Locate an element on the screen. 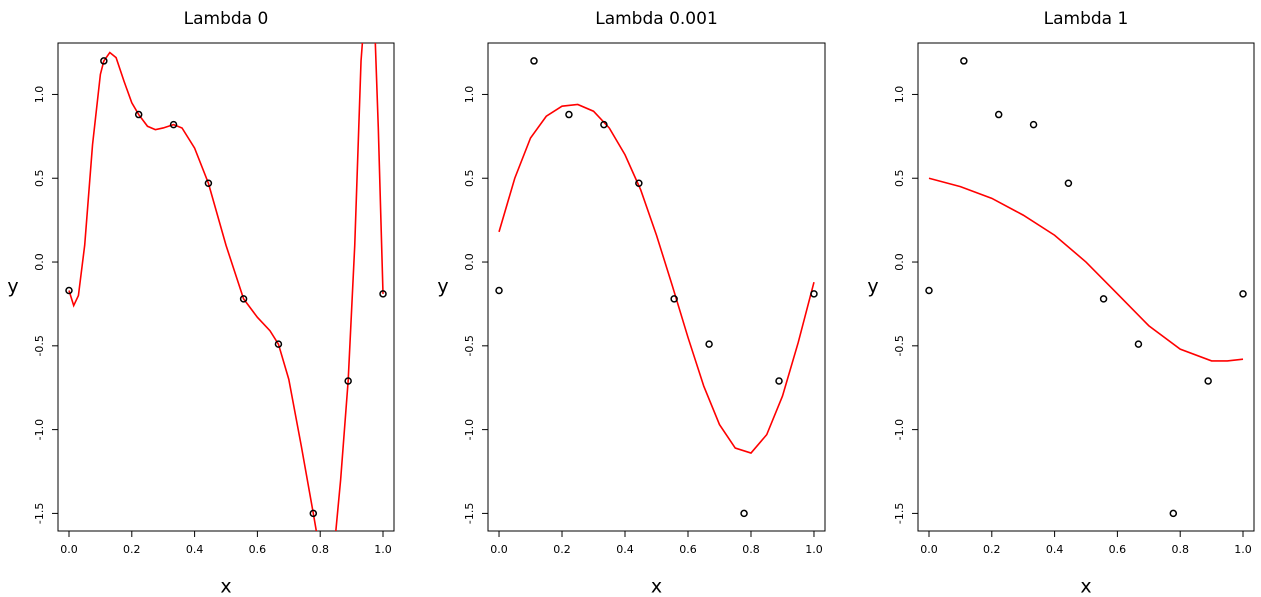 The image size is (1261, 597). chart-title: Lambda 1 is located at coordinates (1086, 19).